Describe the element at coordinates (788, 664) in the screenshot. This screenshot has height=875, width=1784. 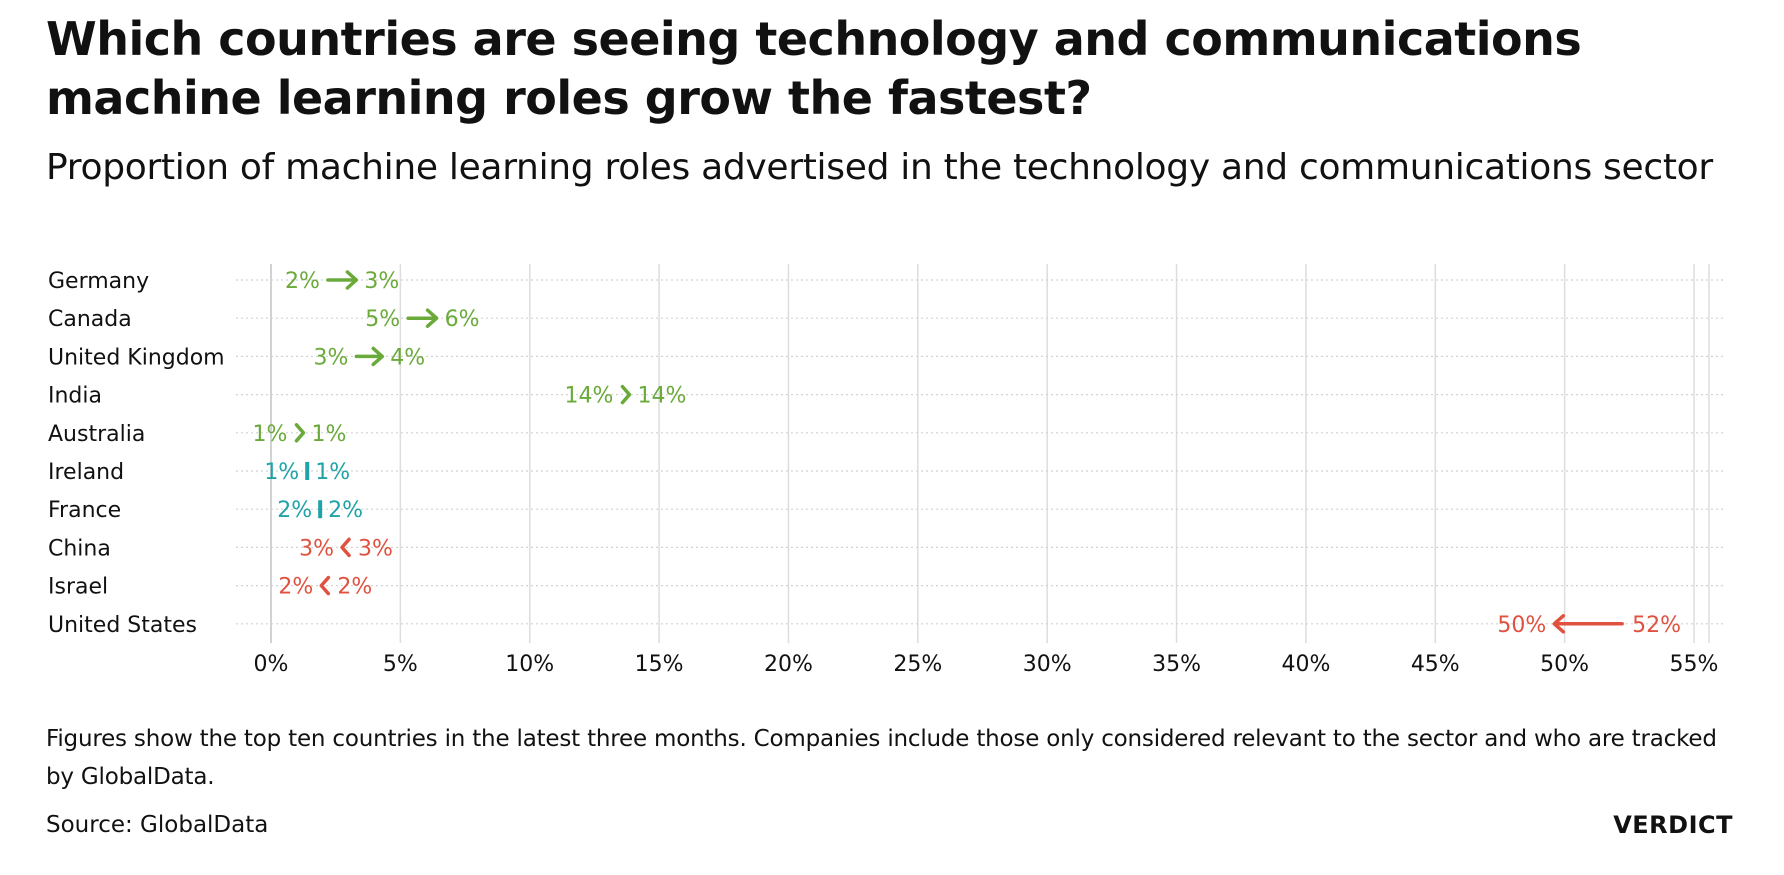
I see `x-tick-label: 20%` at that location.